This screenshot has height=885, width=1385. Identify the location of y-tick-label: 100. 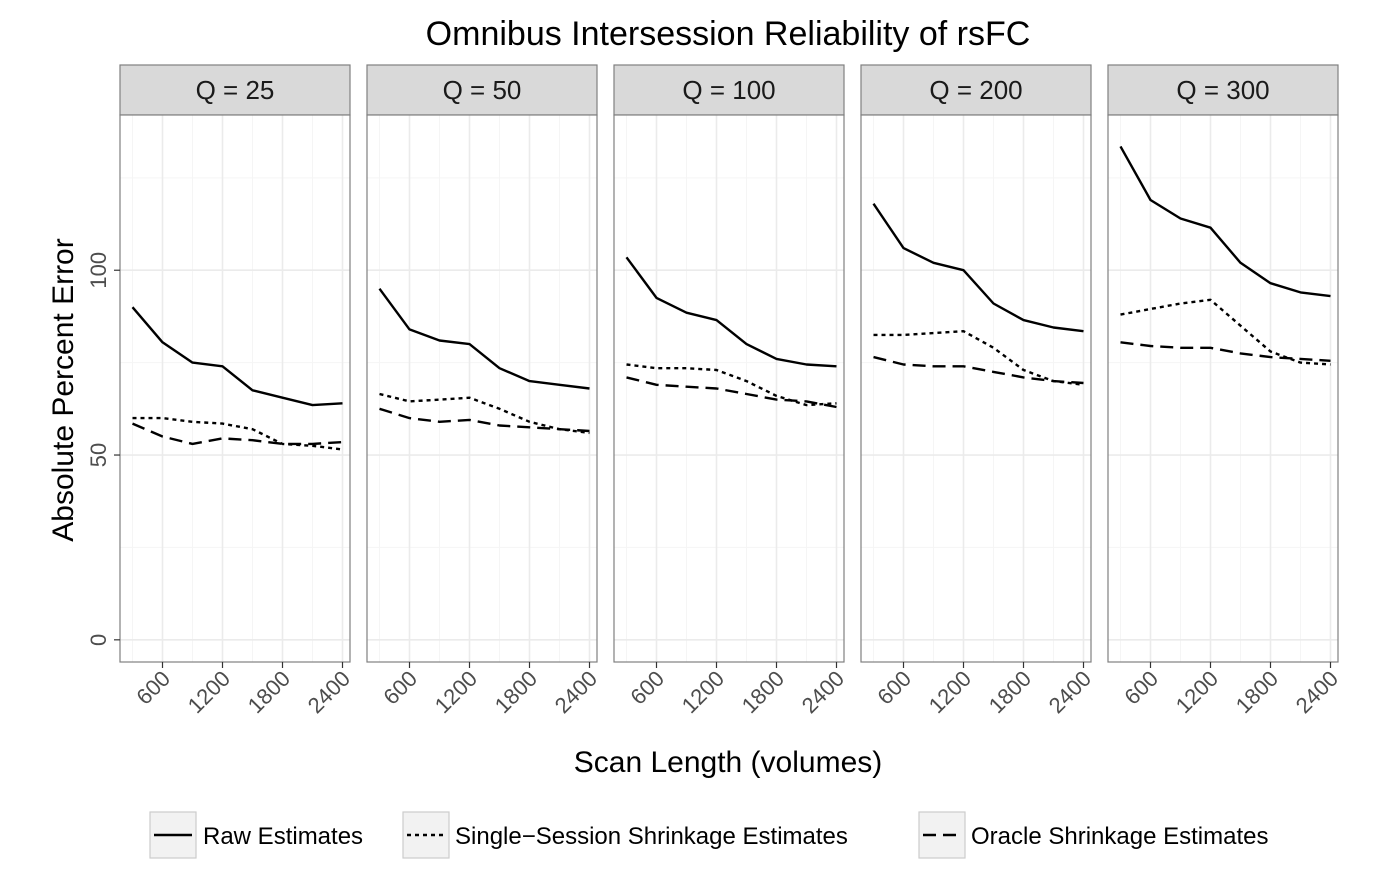
(98, 270).